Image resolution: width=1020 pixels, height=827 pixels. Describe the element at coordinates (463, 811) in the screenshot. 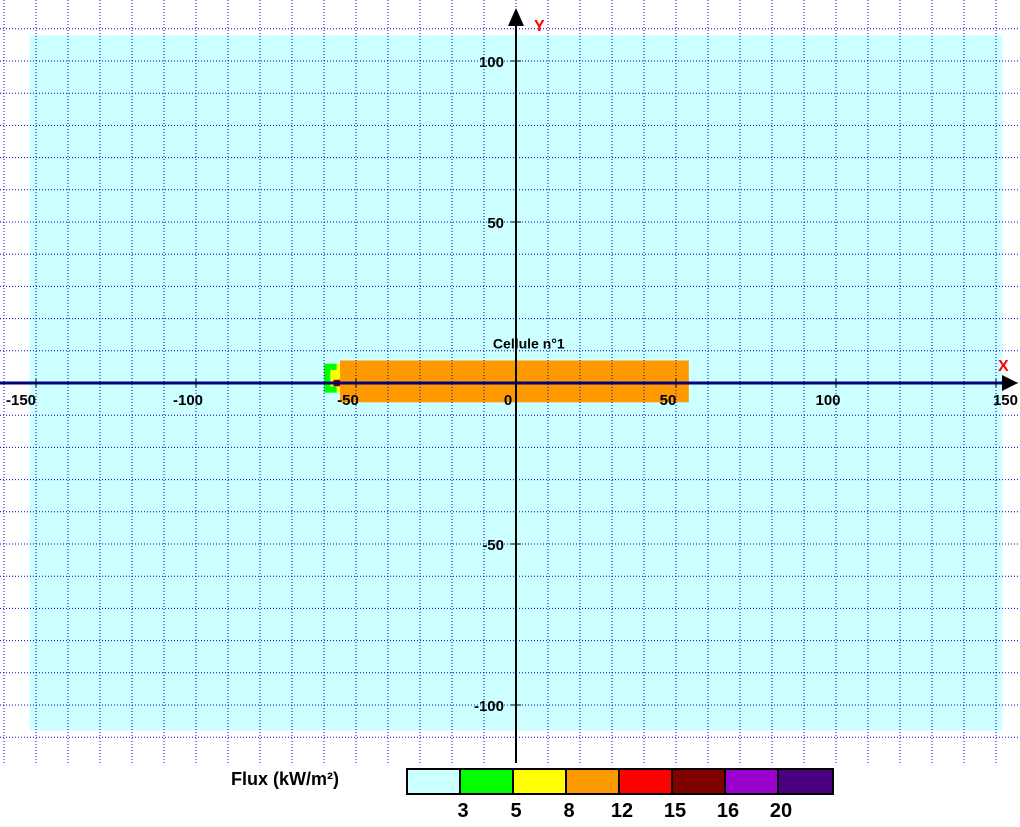

I see `legend-tick-label: 3` at that location.